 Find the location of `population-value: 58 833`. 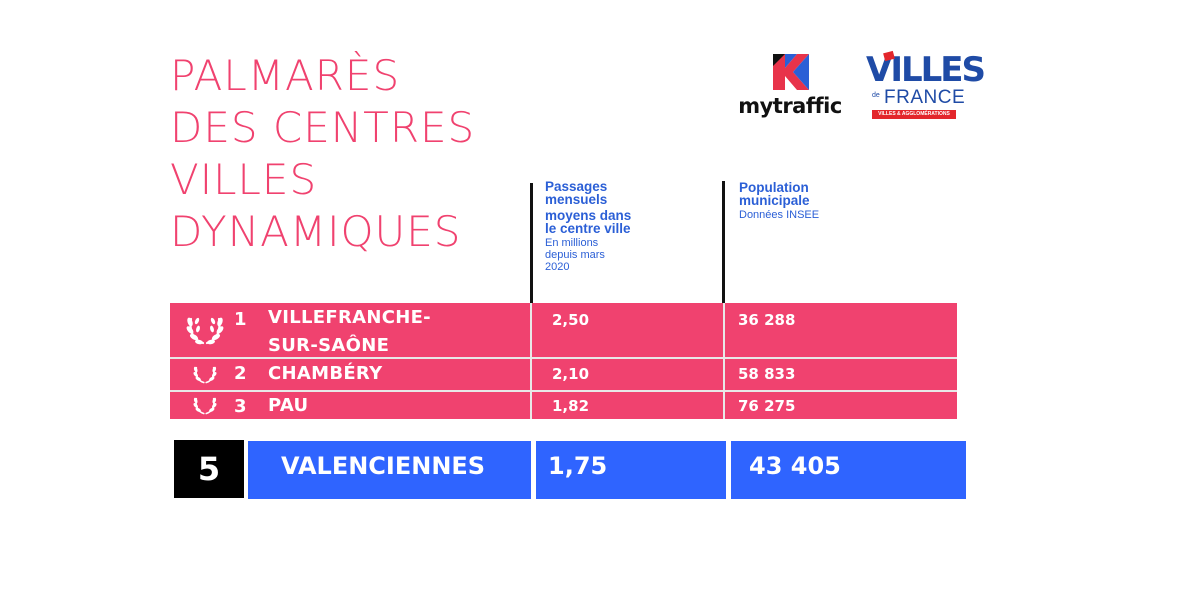

population-value: 58 833 is located at coordinates (767, 374).